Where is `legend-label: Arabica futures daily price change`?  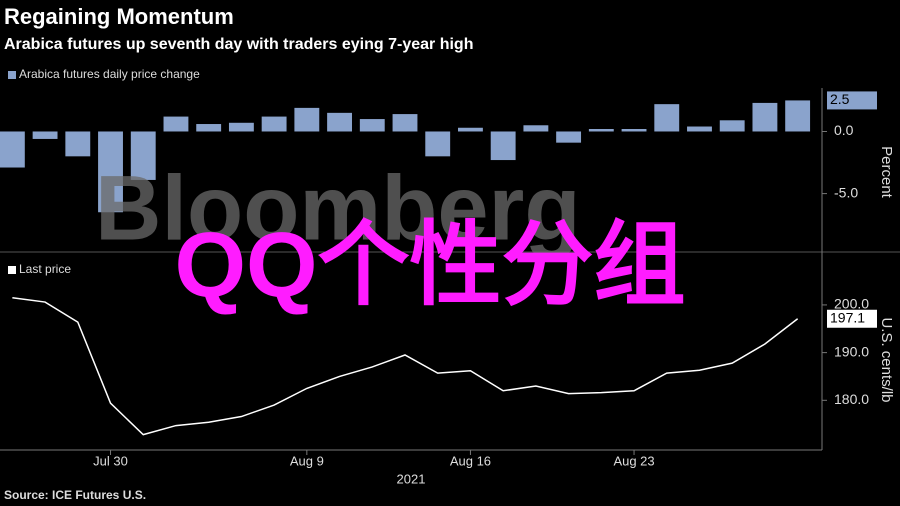
legend-label: Arabica futures daily price change is located at coordinates (109, 74).